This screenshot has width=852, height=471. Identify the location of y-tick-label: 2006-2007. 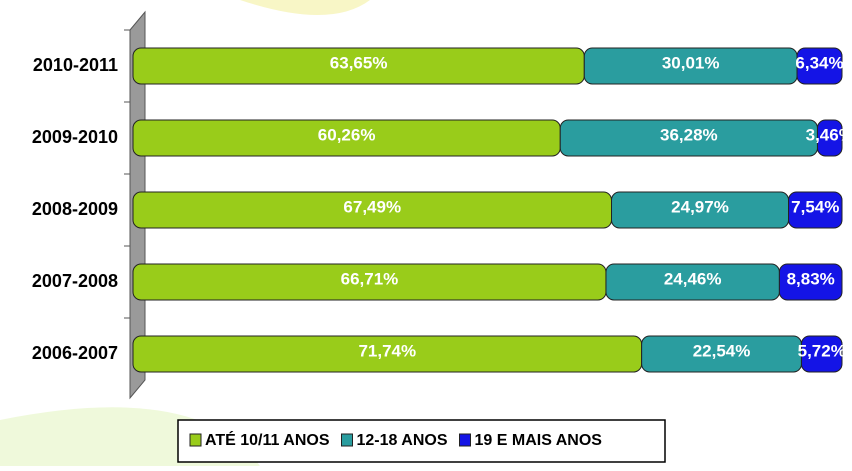
(75, 353).